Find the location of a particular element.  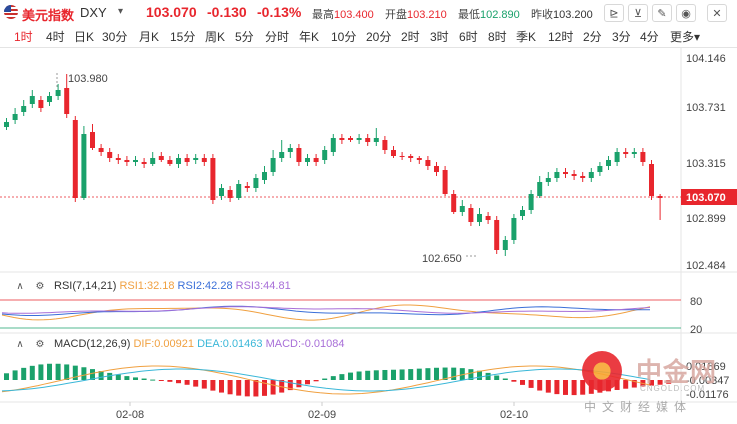

rsi-level-20-label: 20 is located at coordinates (696, 330).